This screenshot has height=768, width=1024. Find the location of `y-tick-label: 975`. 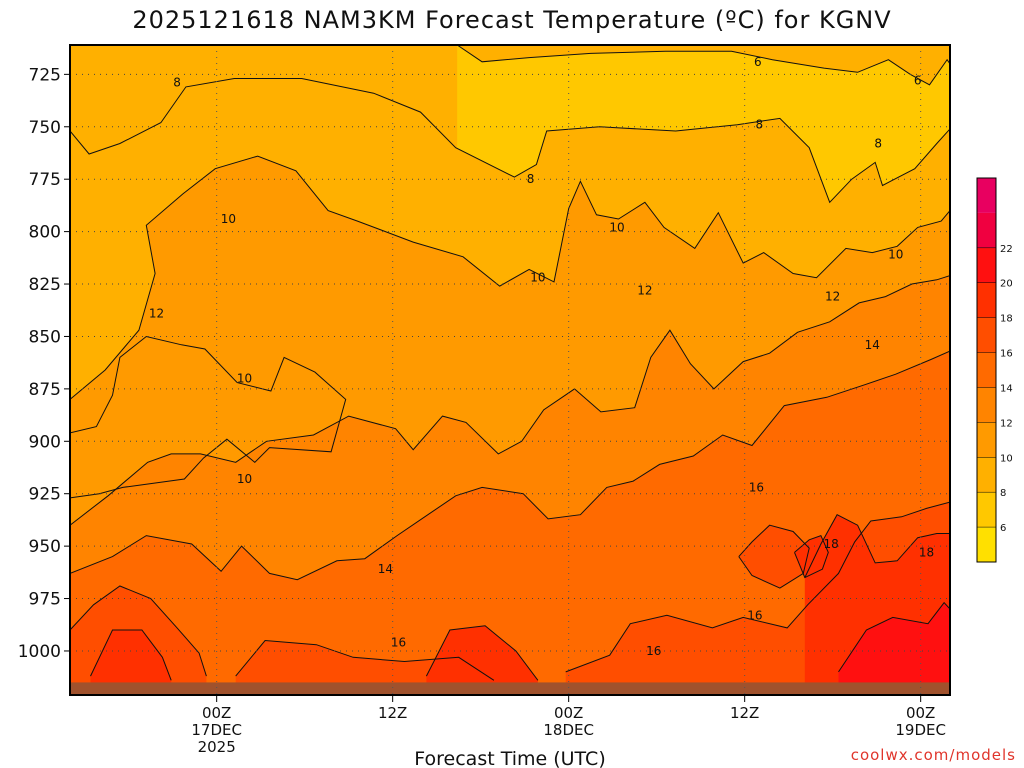

y-tick-label: 975 is located at coordinates (45, 600).